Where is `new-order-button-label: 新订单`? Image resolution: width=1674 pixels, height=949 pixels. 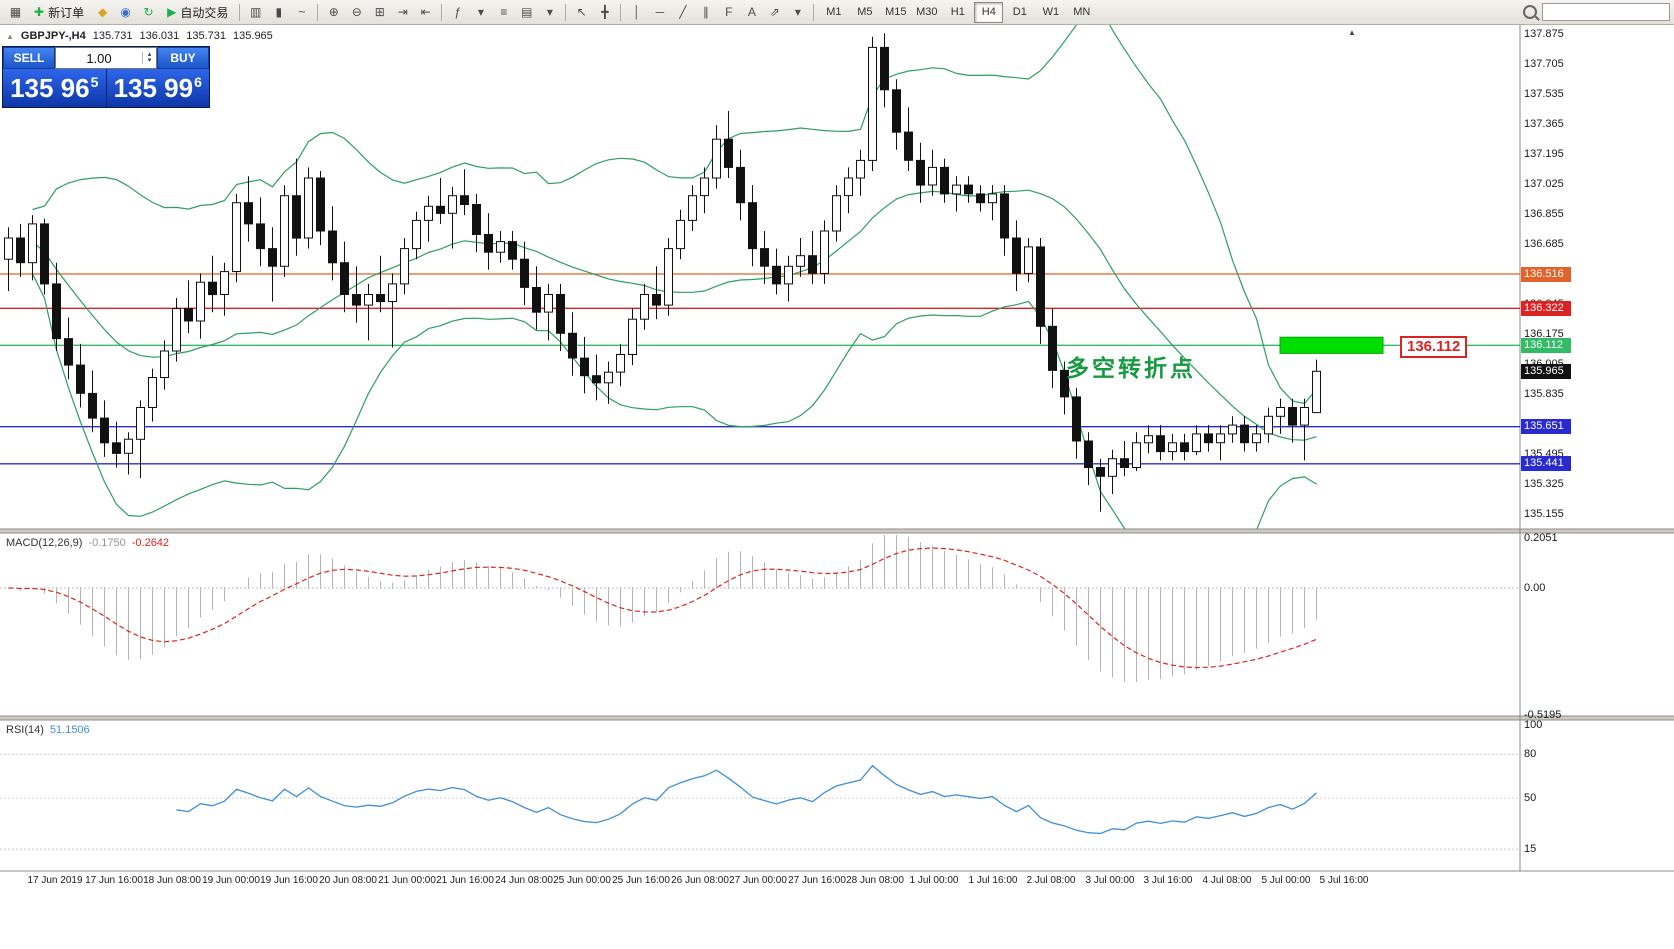
new-order-button-label: 新订单 is located at coordinates (66, 12).